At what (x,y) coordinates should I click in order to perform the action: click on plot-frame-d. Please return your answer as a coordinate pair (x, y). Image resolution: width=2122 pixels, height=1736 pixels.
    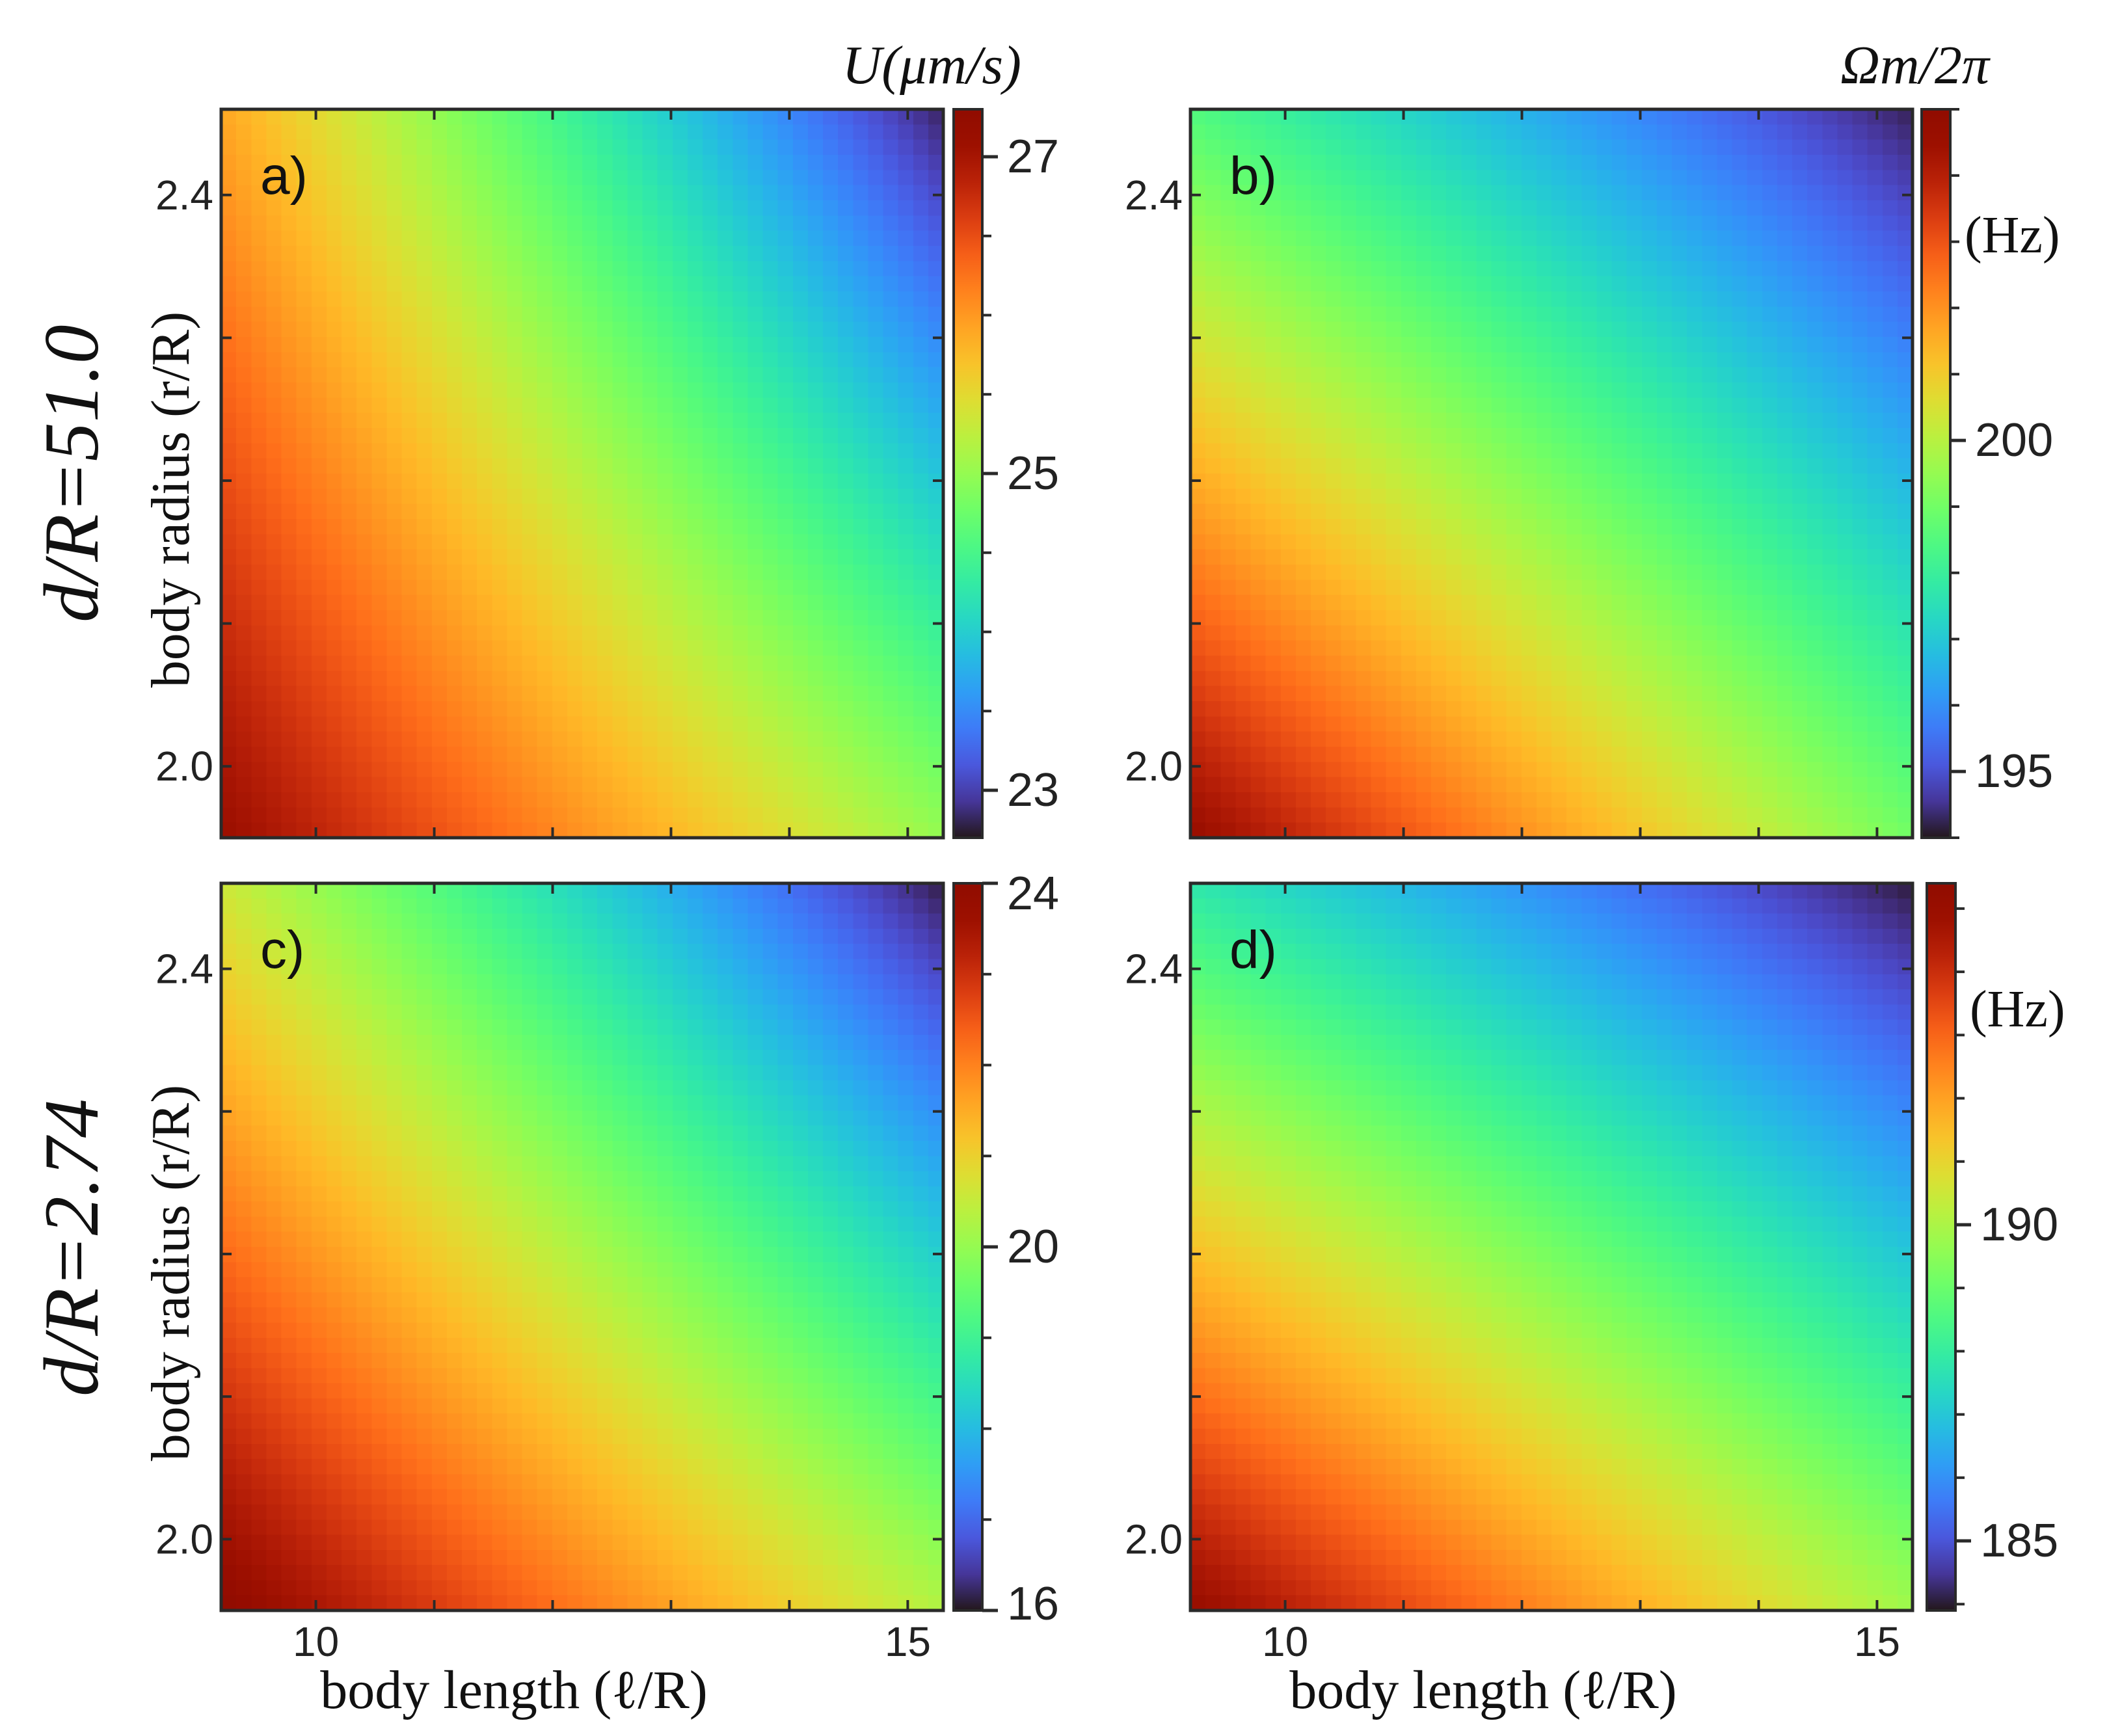
    Looking at the image, I should click on (1551, 1246).